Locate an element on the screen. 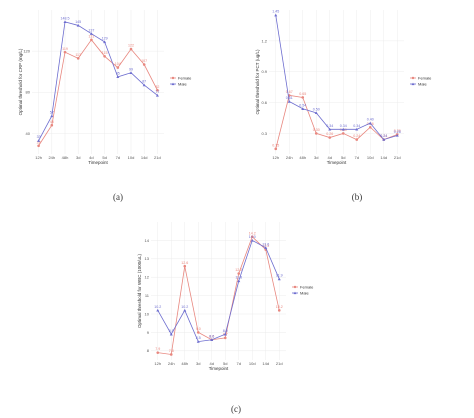 The image size is (474, 418). data-label-female: 0.15 is located at coordinates (275, 145).